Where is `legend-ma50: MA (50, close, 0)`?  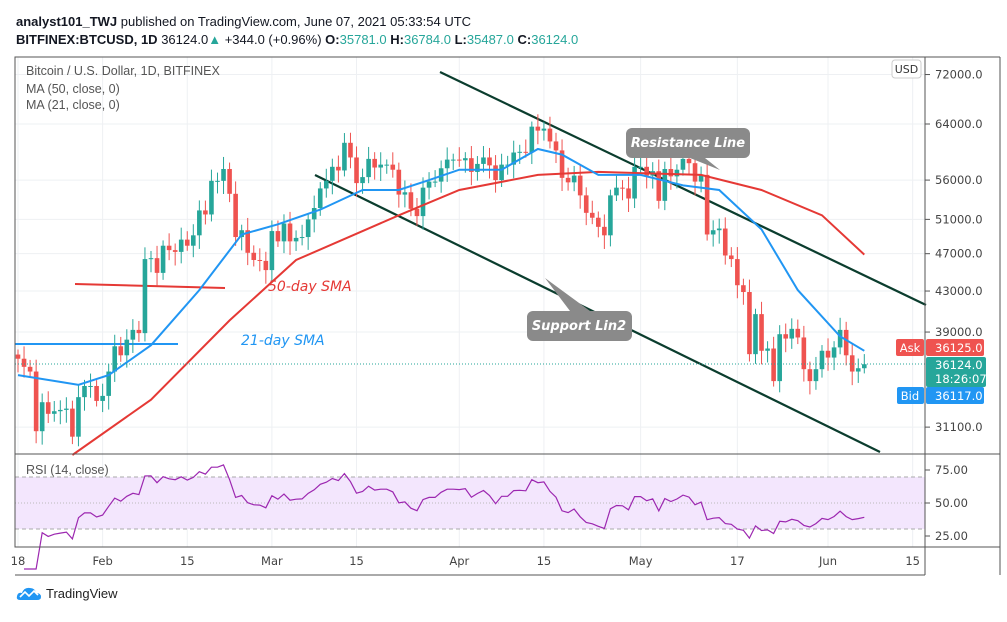 legend-ma50: MA (50, close, 0) is located at coordinates (73, 89).